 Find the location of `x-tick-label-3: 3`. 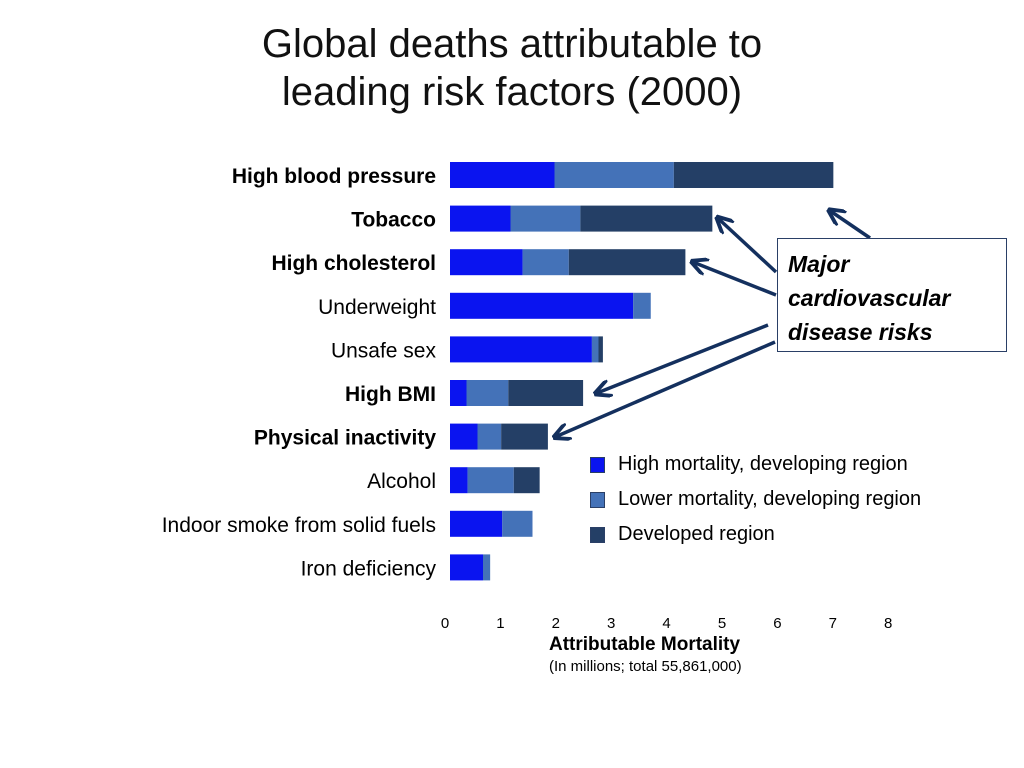

x-tick-label-3: 3 is located at coordinates (611, 623).